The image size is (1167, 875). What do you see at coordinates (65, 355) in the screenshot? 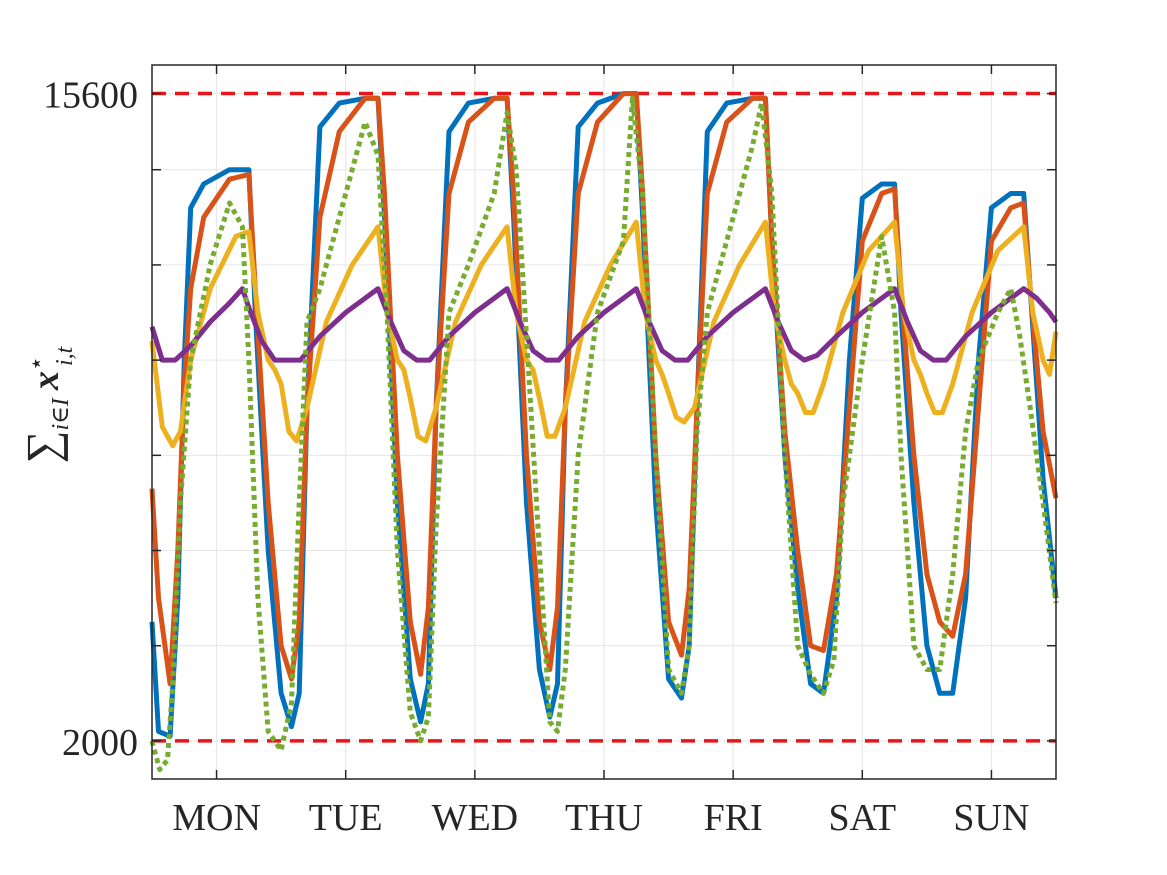
I see `y-label-varsub: i,t` at bounding box center [65, 355].